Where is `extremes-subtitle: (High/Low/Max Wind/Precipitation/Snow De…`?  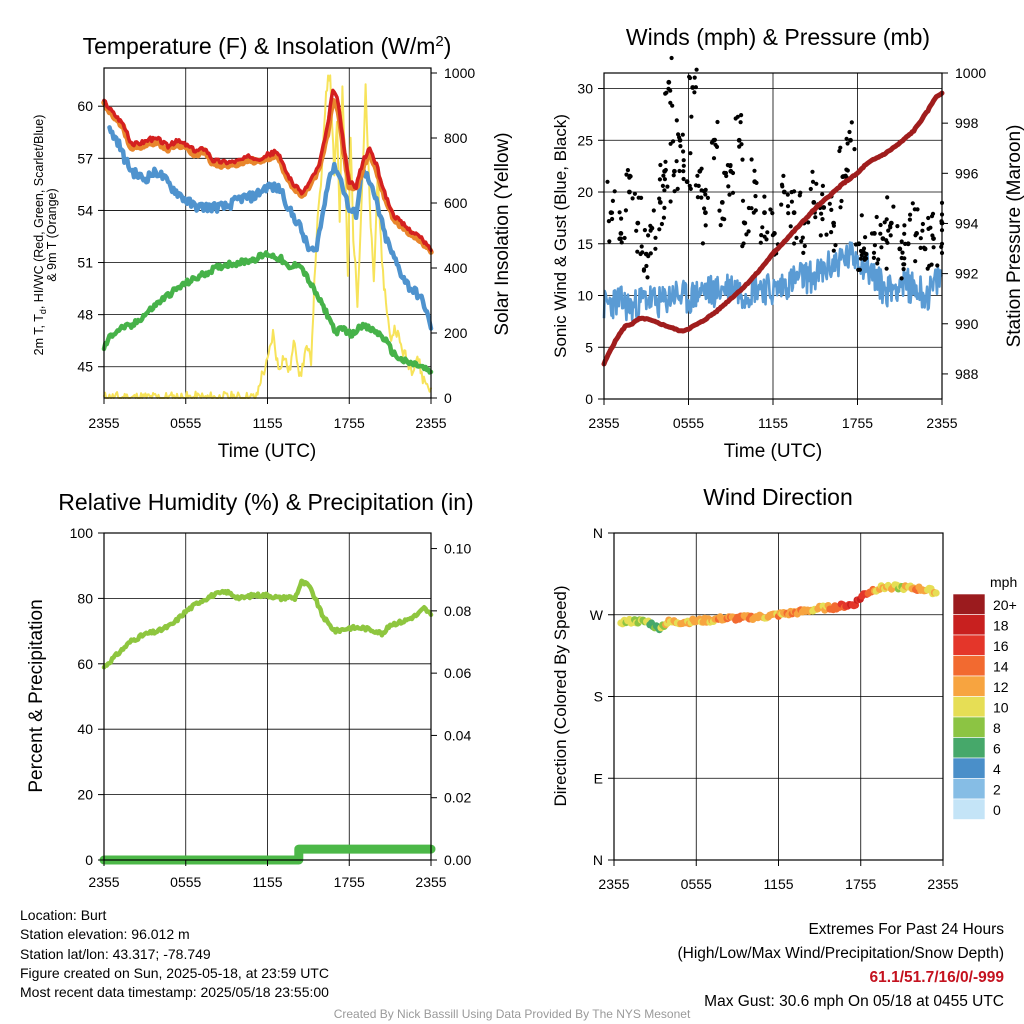 extremes-subtitle: (High/Low/Max Wind/Precipitation/Snow De… is located at coordinates (841, 953).